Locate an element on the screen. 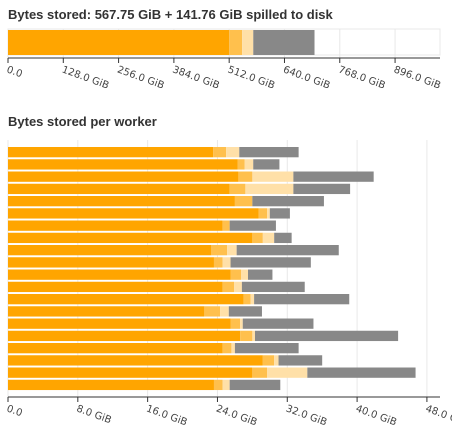  worker-tick: 0.0 is located at coordinates (14, 408).